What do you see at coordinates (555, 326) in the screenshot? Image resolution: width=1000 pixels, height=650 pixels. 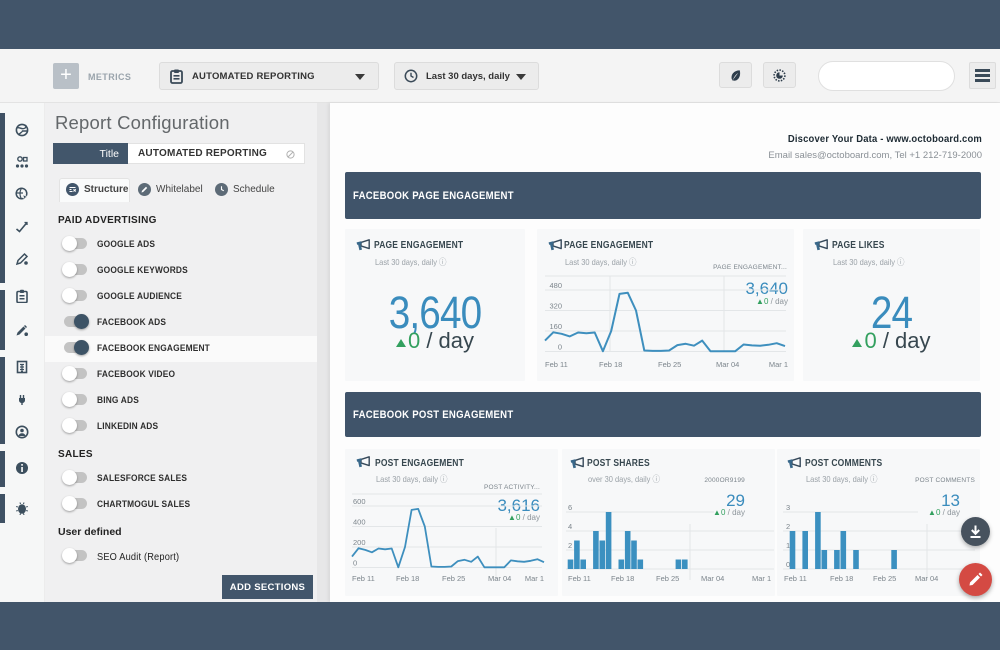 I see `svg-text: 160` at bounding box center [555, 326].